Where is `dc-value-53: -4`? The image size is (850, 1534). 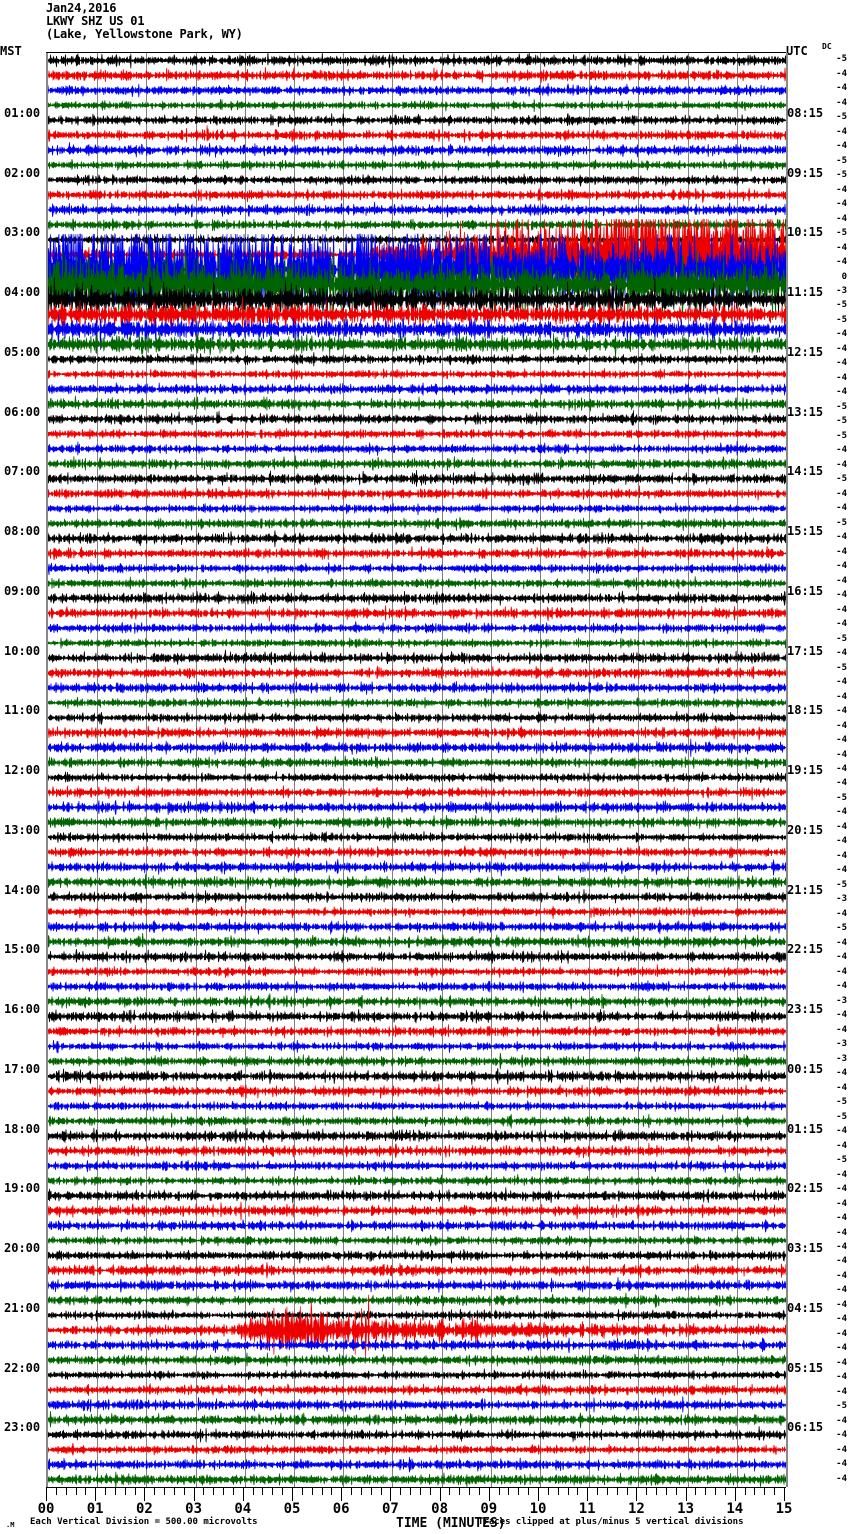 dc-value-53: -4 is located at coordinates (837, 827).